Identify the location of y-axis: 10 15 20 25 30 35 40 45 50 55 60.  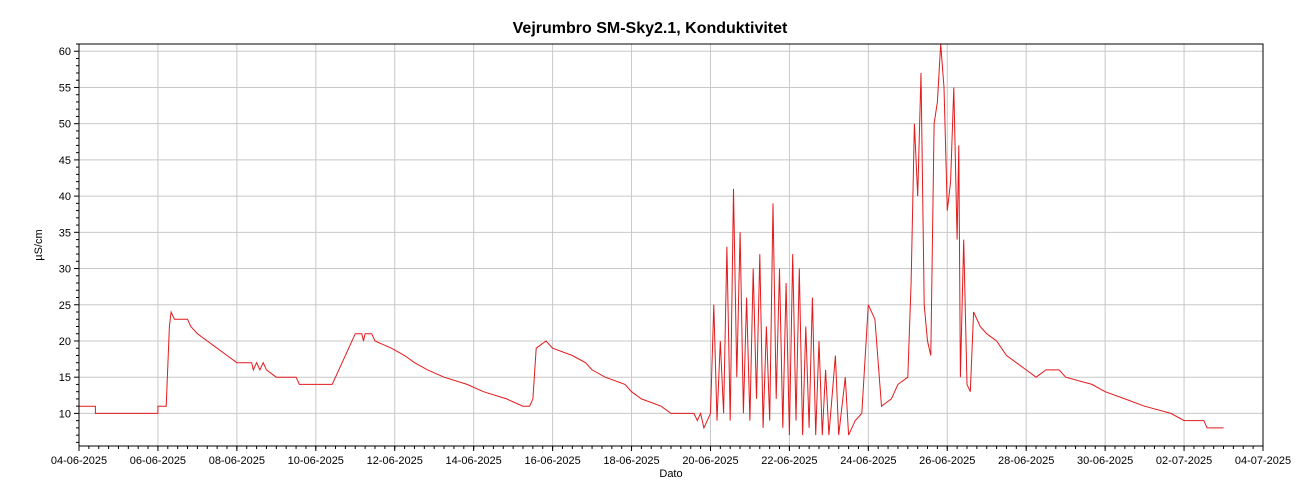
(69, 243).